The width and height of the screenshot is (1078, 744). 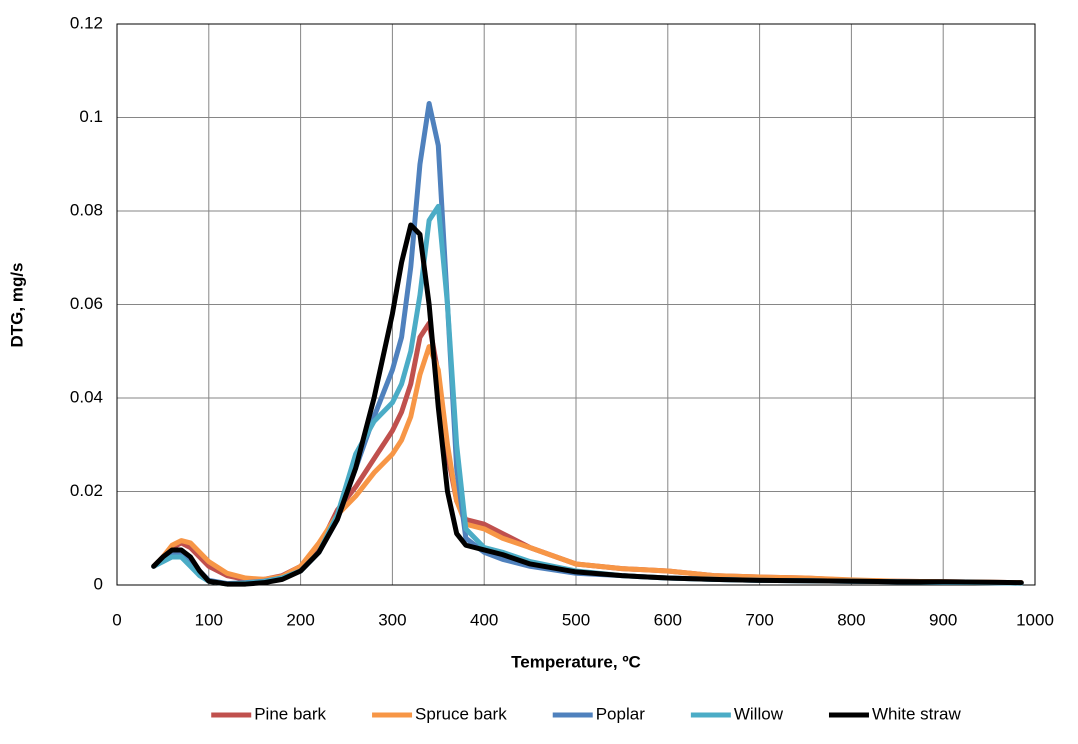 I want to click on x-tick-label: 100, so click(x=209, y=619).